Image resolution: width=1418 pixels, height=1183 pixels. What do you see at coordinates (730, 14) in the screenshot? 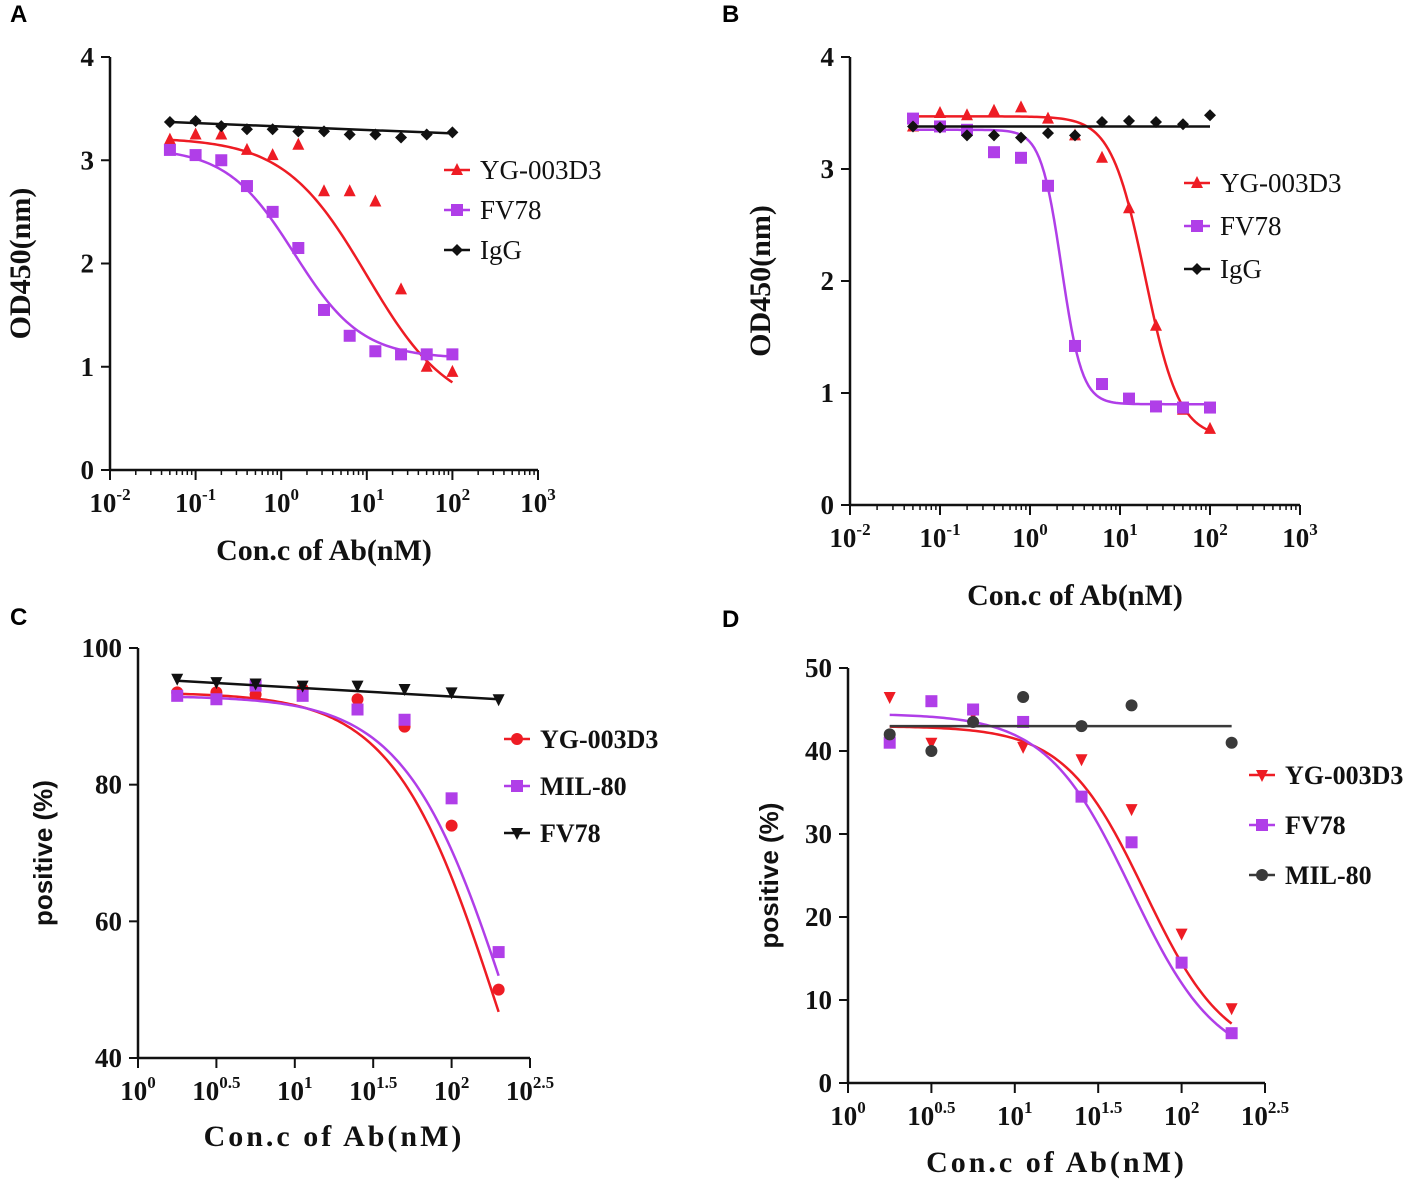
I see `panel-label: B` at bounding box center [730, 14].